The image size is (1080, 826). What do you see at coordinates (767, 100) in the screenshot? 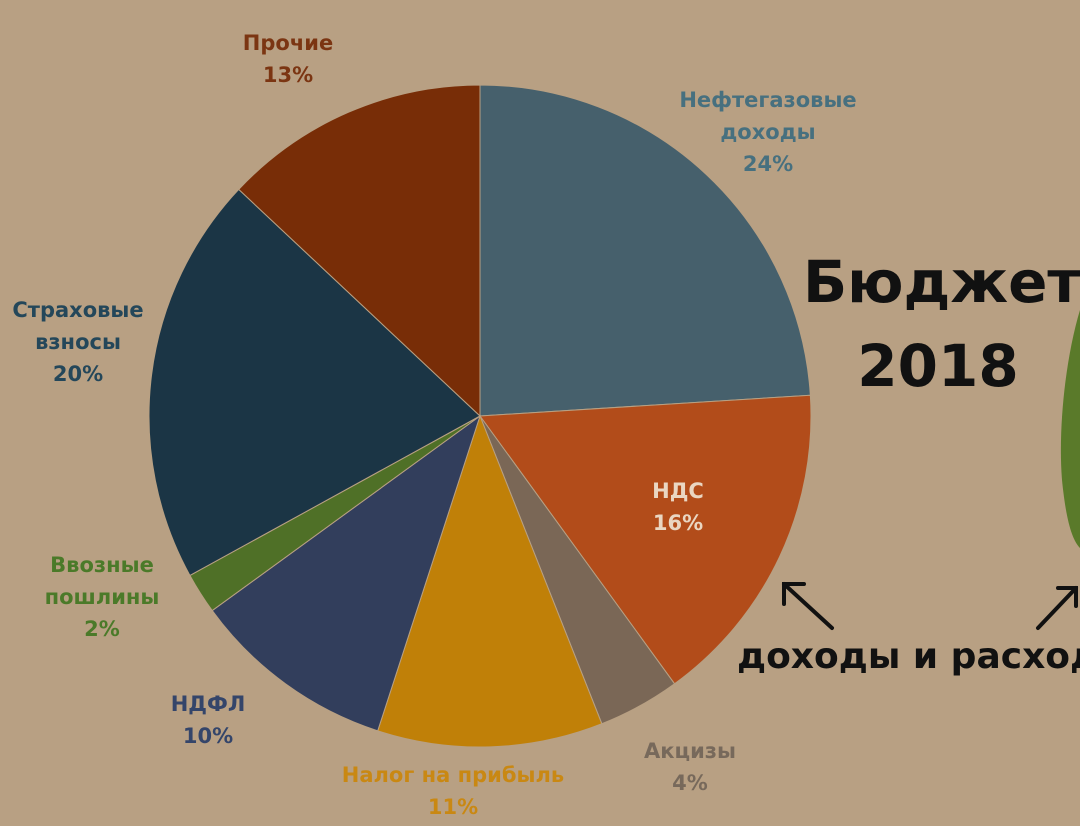
I see `slice-name-label: Нефтегазовые` at bounding box center [767, 100].